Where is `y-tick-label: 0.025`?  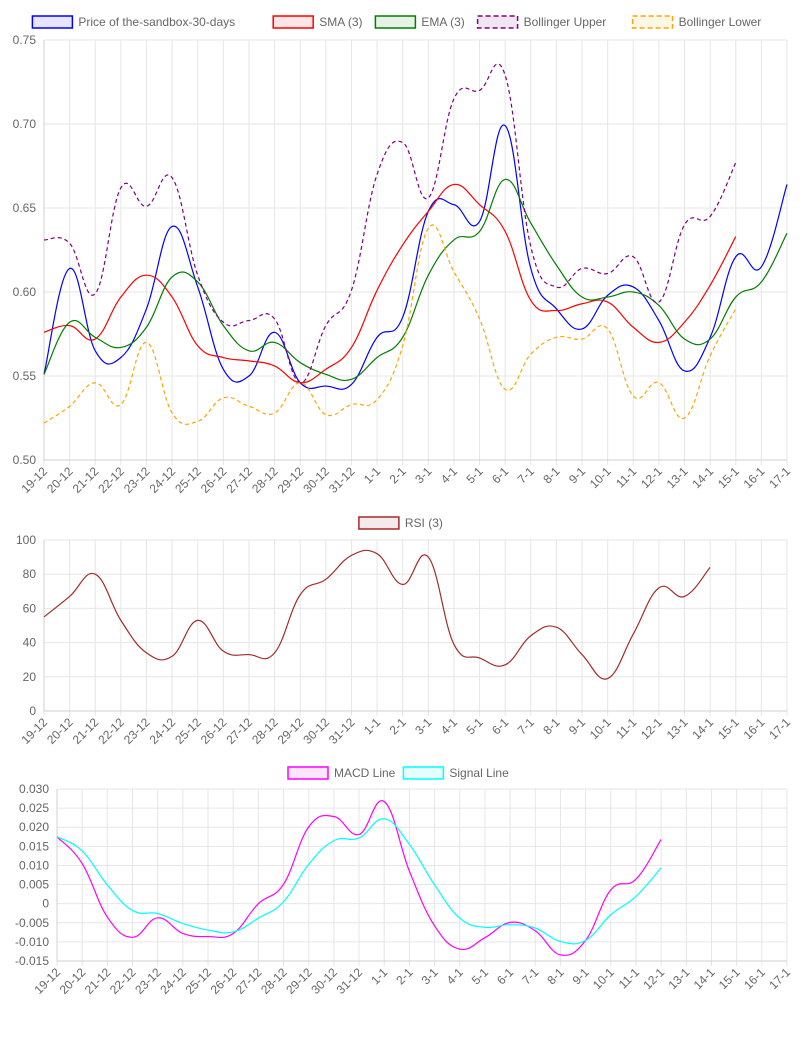 y-tick-label: 0.025 is located at coordinates (34, 808).